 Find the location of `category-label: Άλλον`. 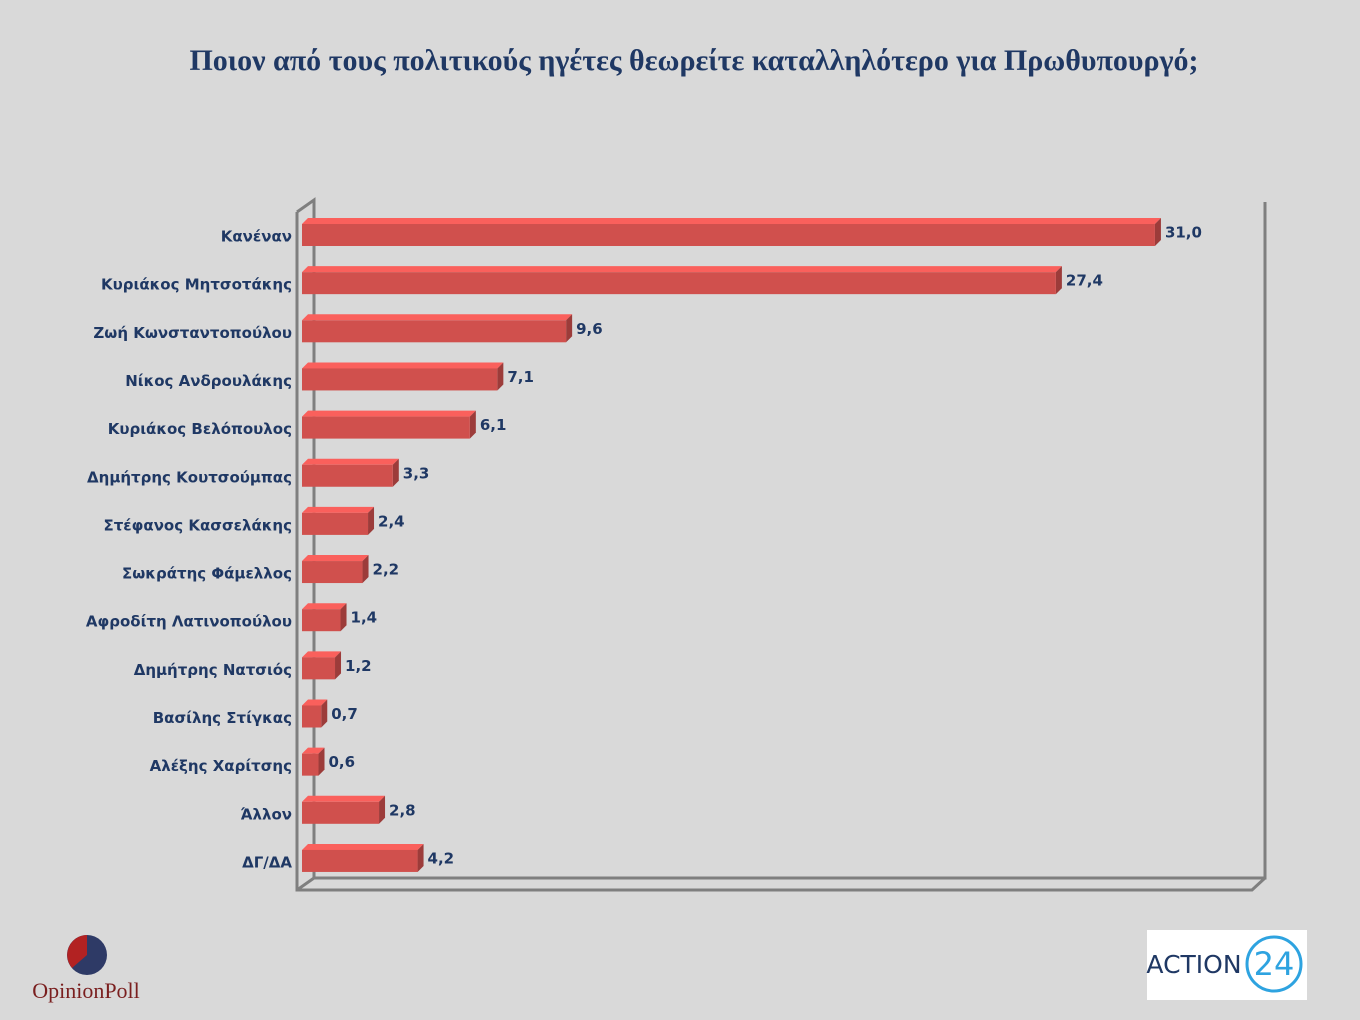

category-label: Άλλον is located at coordinates (266, 814).